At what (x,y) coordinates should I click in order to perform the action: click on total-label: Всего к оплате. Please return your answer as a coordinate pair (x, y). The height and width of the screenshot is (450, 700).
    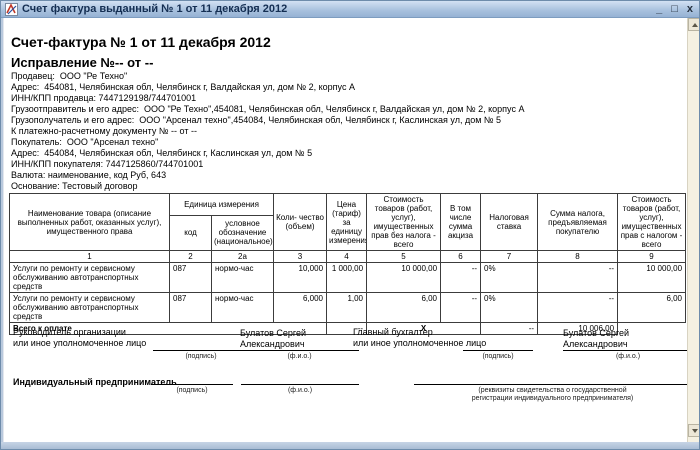
    Looking at the image, I should click on (168, 328).